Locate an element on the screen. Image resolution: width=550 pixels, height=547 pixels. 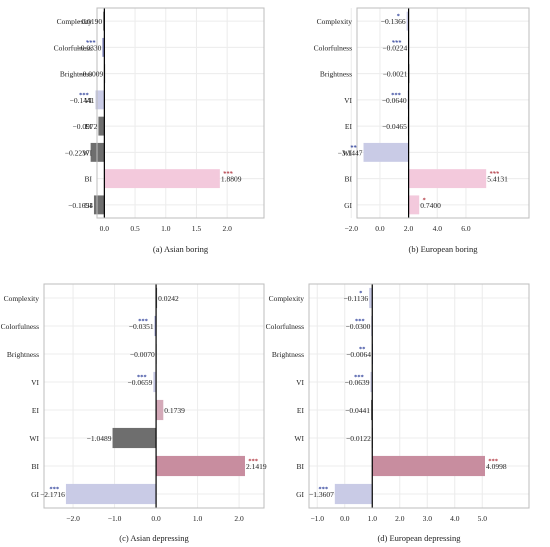
value-label: −0.0070 is located at coordinates (142, 354).